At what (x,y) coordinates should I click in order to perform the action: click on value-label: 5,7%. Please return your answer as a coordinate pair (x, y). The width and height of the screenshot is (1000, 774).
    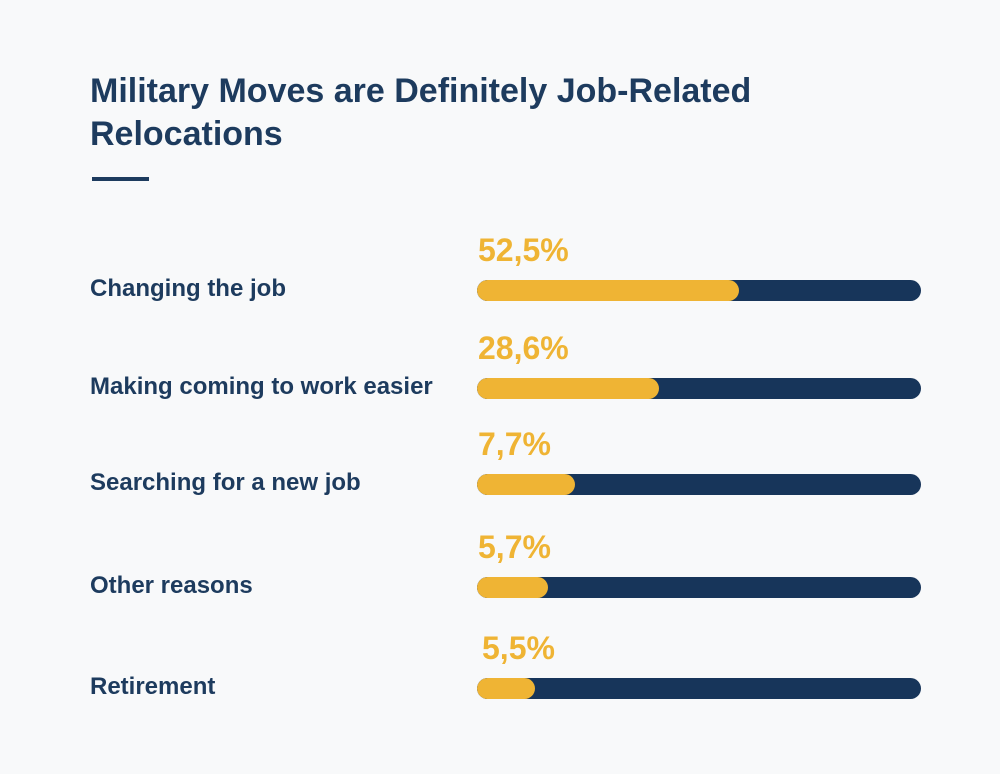
    Looking at the image, I should click on (514, 547).